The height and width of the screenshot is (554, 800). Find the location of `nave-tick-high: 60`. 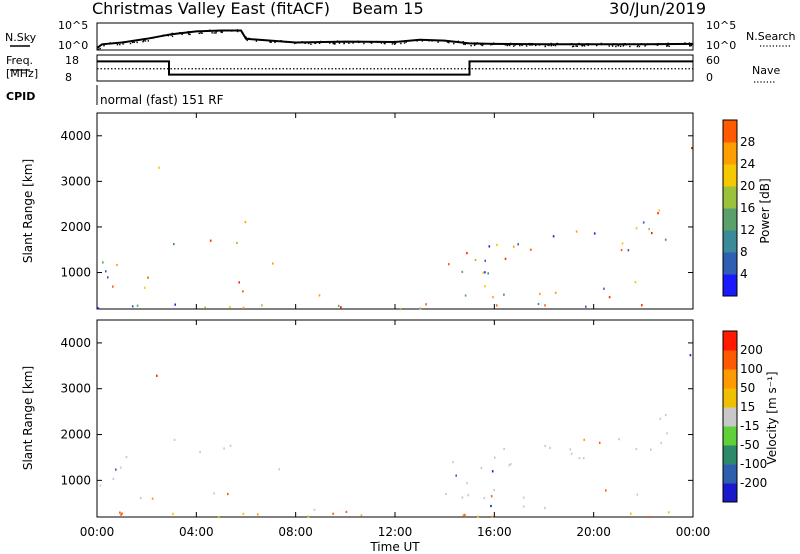

nave-tick-high: 60 is located at coordinates (713, 60).